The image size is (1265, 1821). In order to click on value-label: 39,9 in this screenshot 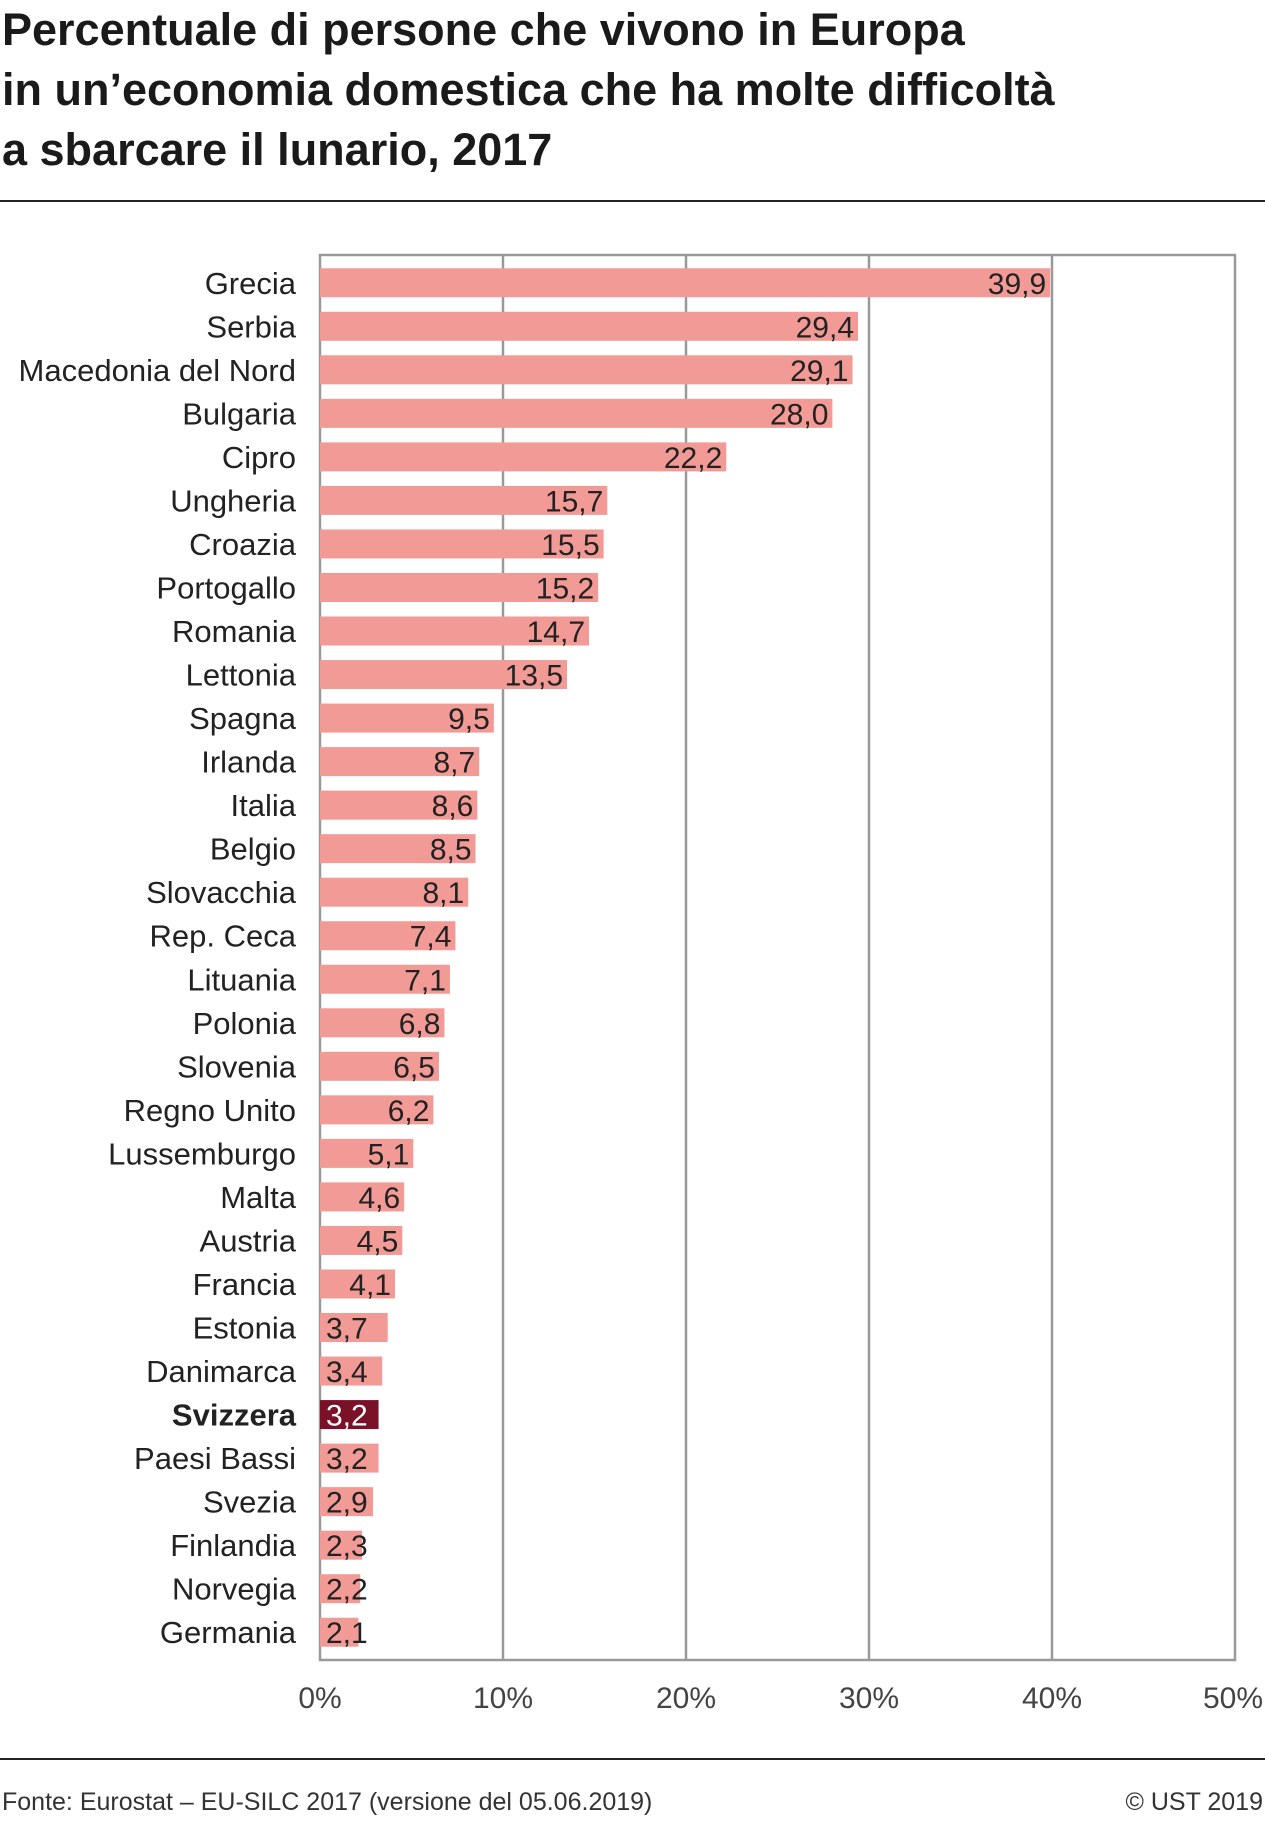, I will do `click(1017, 284)`.